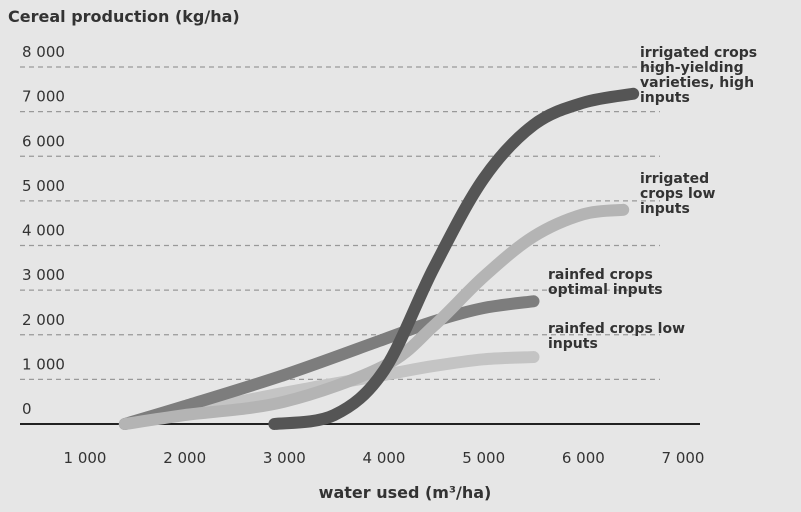 The image size is (801, 512). I want to click on y-tick-label: 2 000, so click(43, 320).